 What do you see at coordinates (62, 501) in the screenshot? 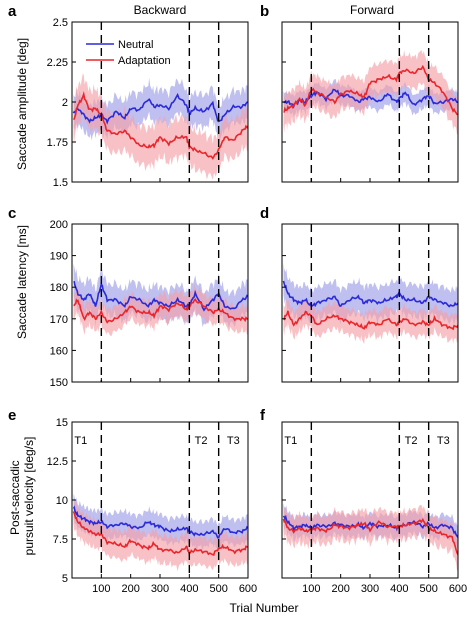
I see `ytick-label-e: 10` at bounding box center [62, 501].